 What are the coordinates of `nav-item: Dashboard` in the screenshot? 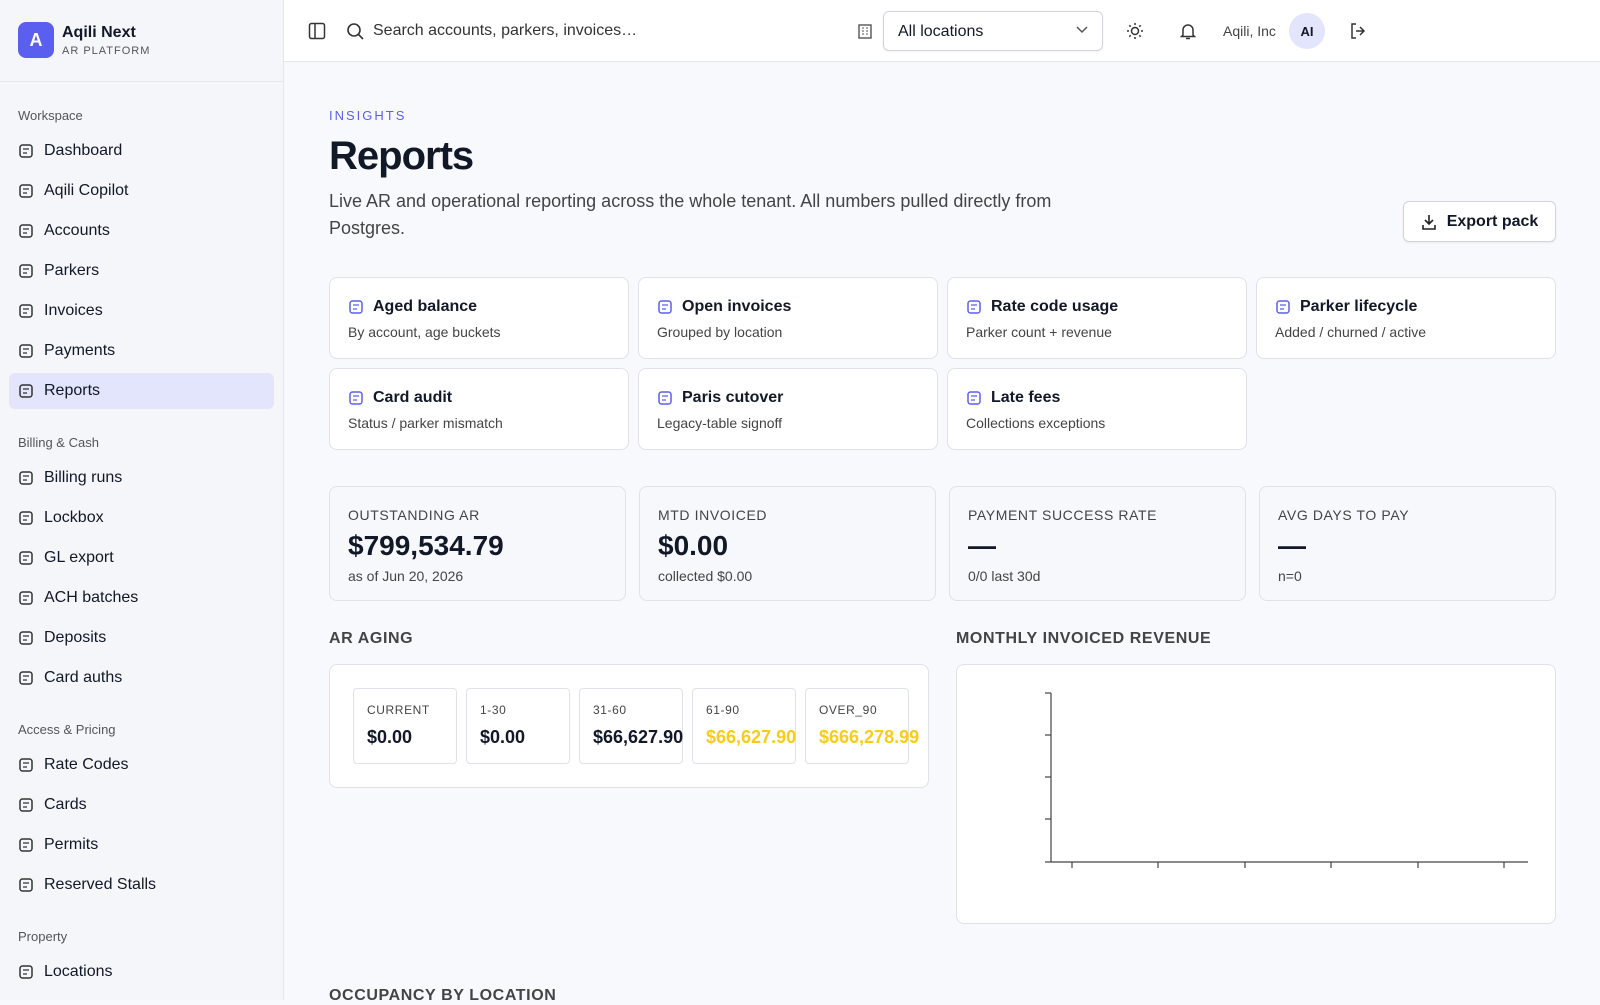 It's located at (141, 151).